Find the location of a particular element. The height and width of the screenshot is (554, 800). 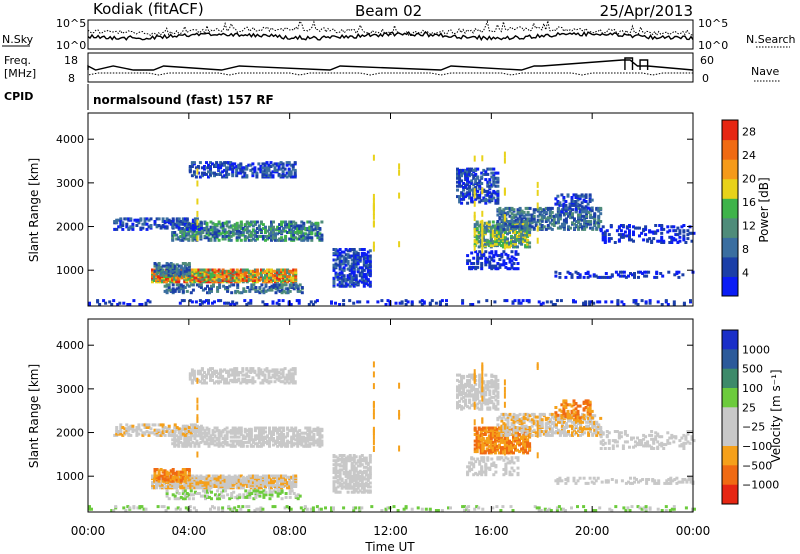

colorbar-tick-label: 20 is located at coordinates (749, 179).